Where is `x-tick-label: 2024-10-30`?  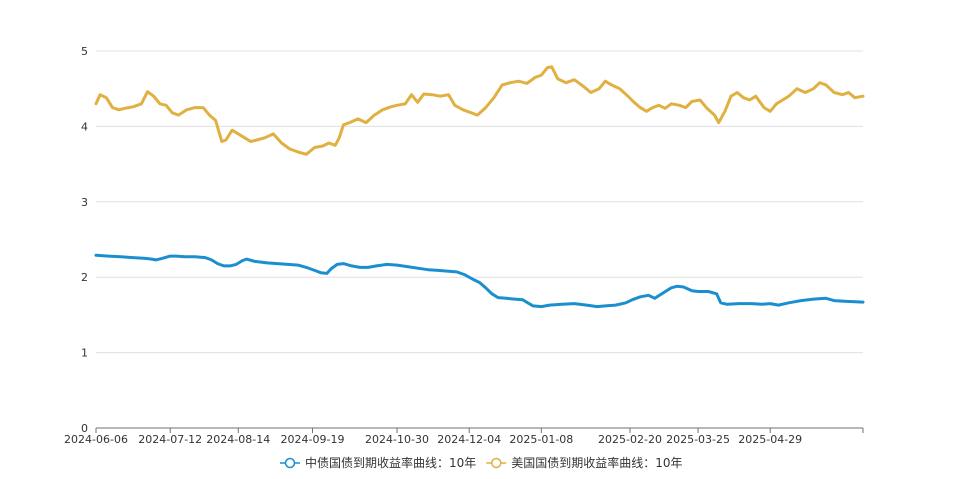 x-tick-label: 2024-10-30 is located at coordinates (397, 439).